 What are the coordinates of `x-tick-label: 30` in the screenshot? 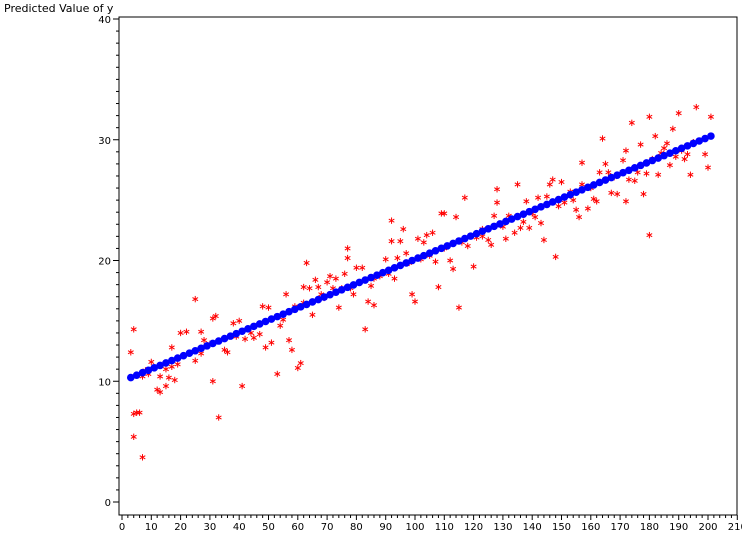 It's located at (210, 527).